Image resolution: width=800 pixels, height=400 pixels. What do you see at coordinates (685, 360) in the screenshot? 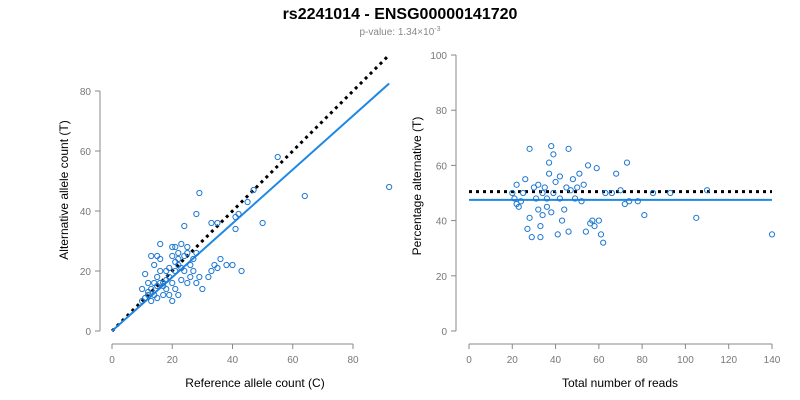
I see `right-x-tick-label: 100` at bounding box center [685, 360].